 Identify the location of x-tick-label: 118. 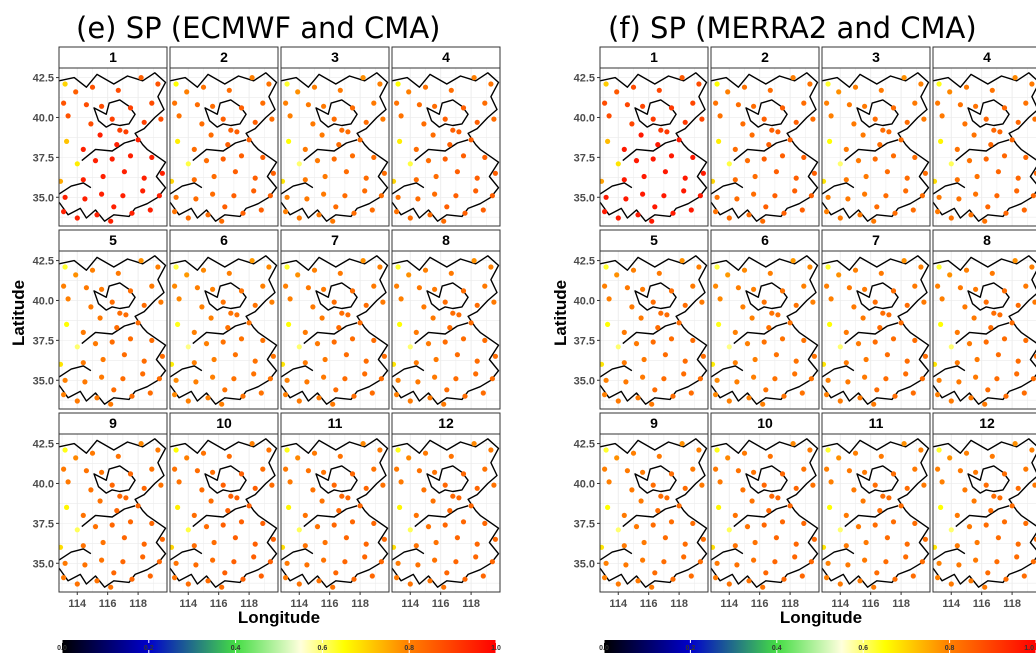
(360, 604).